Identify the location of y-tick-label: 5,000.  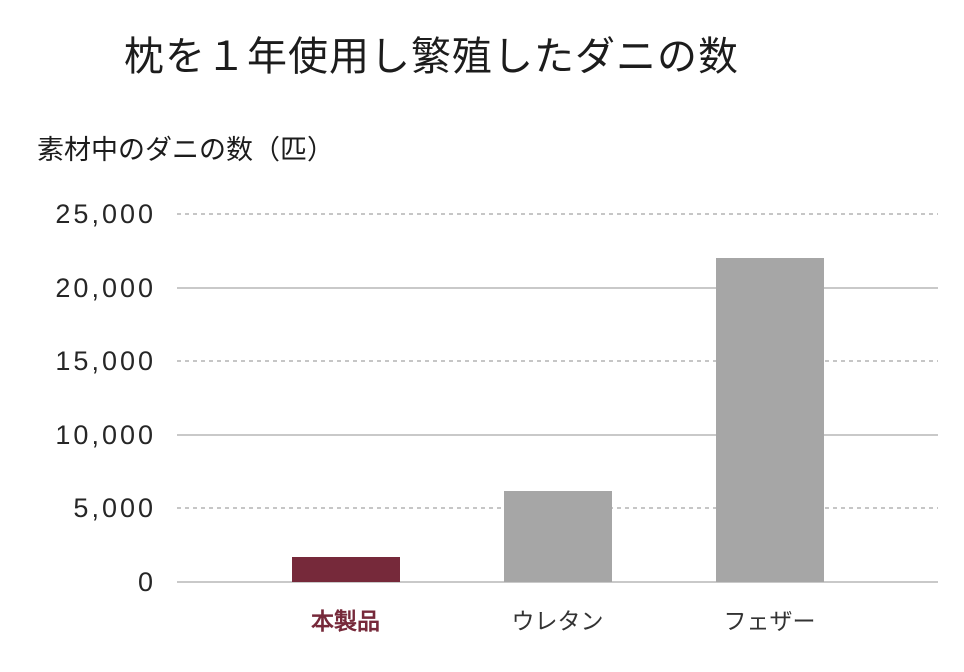
(114, 508).